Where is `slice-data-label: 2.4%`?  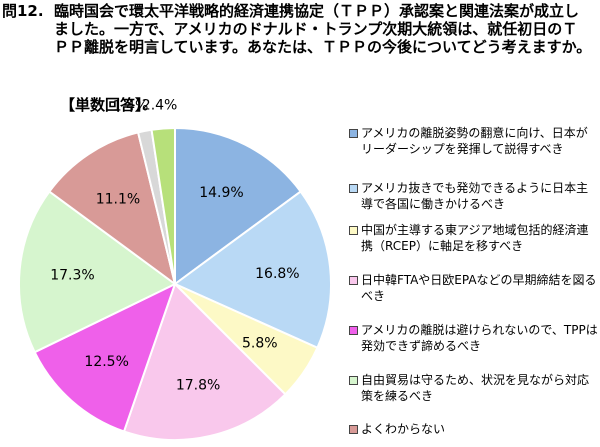 slice-data-label: 2.4% is located at coordinates (160, 106).